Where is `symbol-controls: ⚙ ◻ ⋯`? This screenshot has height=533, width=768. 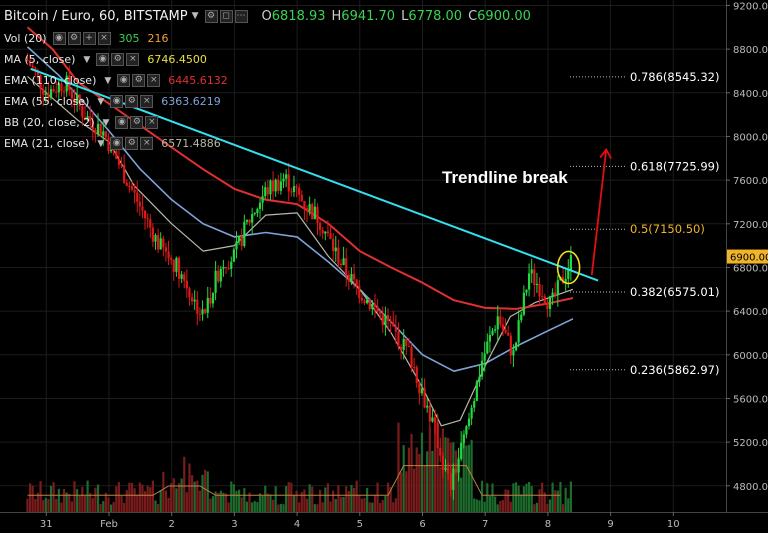 symbol-controls: ⚙ ◻ ⋯ is located at coordinates (226, 16).